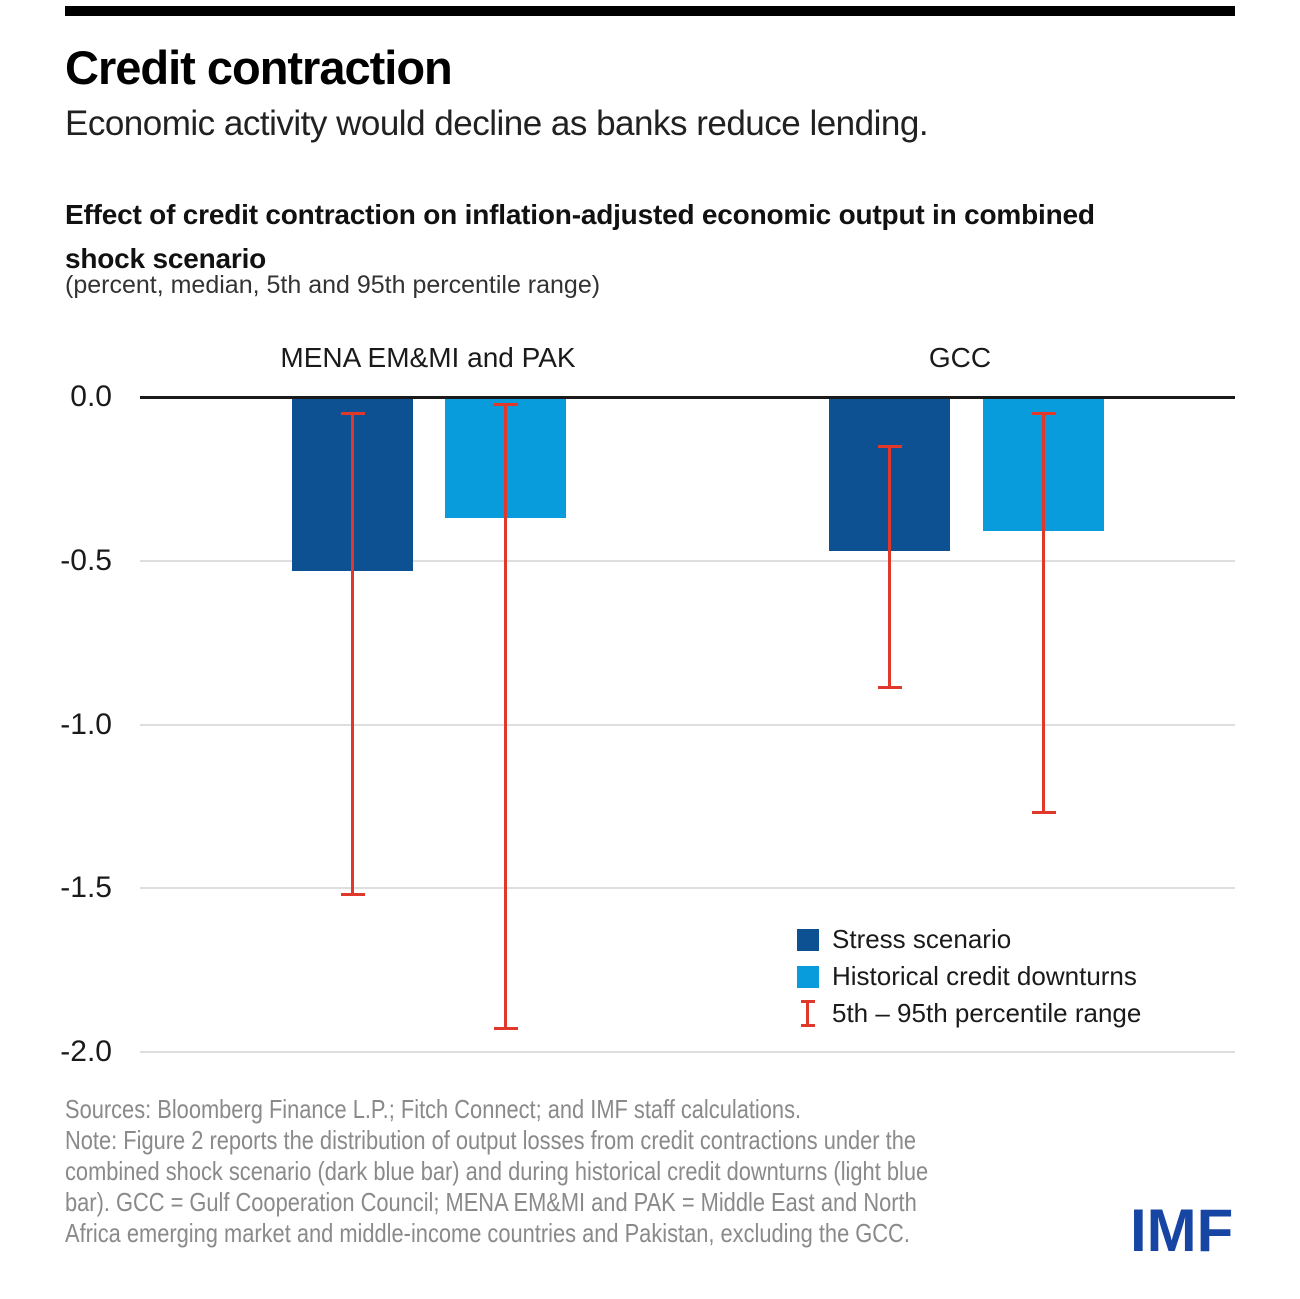  What do you see at coordinates (86, 724) in the screenshot?
I see `y-axis-tick-label: -1.0` at bounding box center [86, 724].